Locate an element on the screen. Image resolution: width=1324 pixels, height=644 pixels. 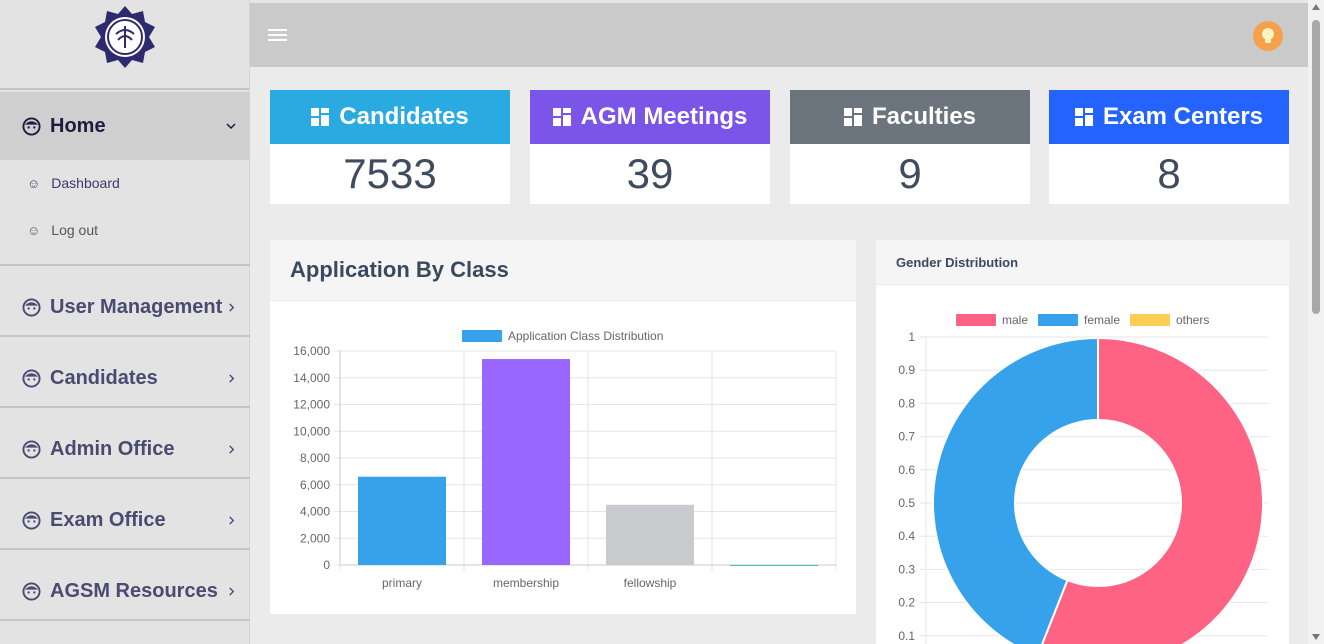
sidebar-subitem-label: Dashboard is located at coordinates (85, 183).